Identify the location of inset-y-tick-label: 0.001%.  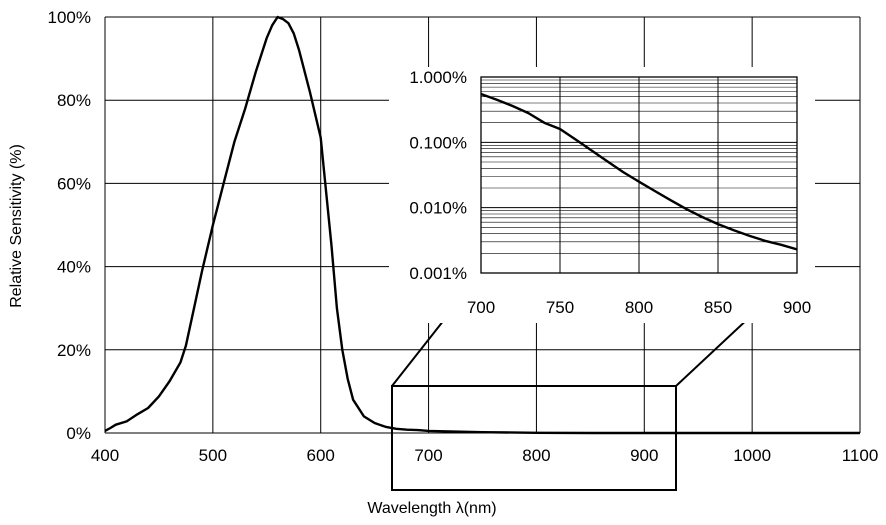
(438, 273).